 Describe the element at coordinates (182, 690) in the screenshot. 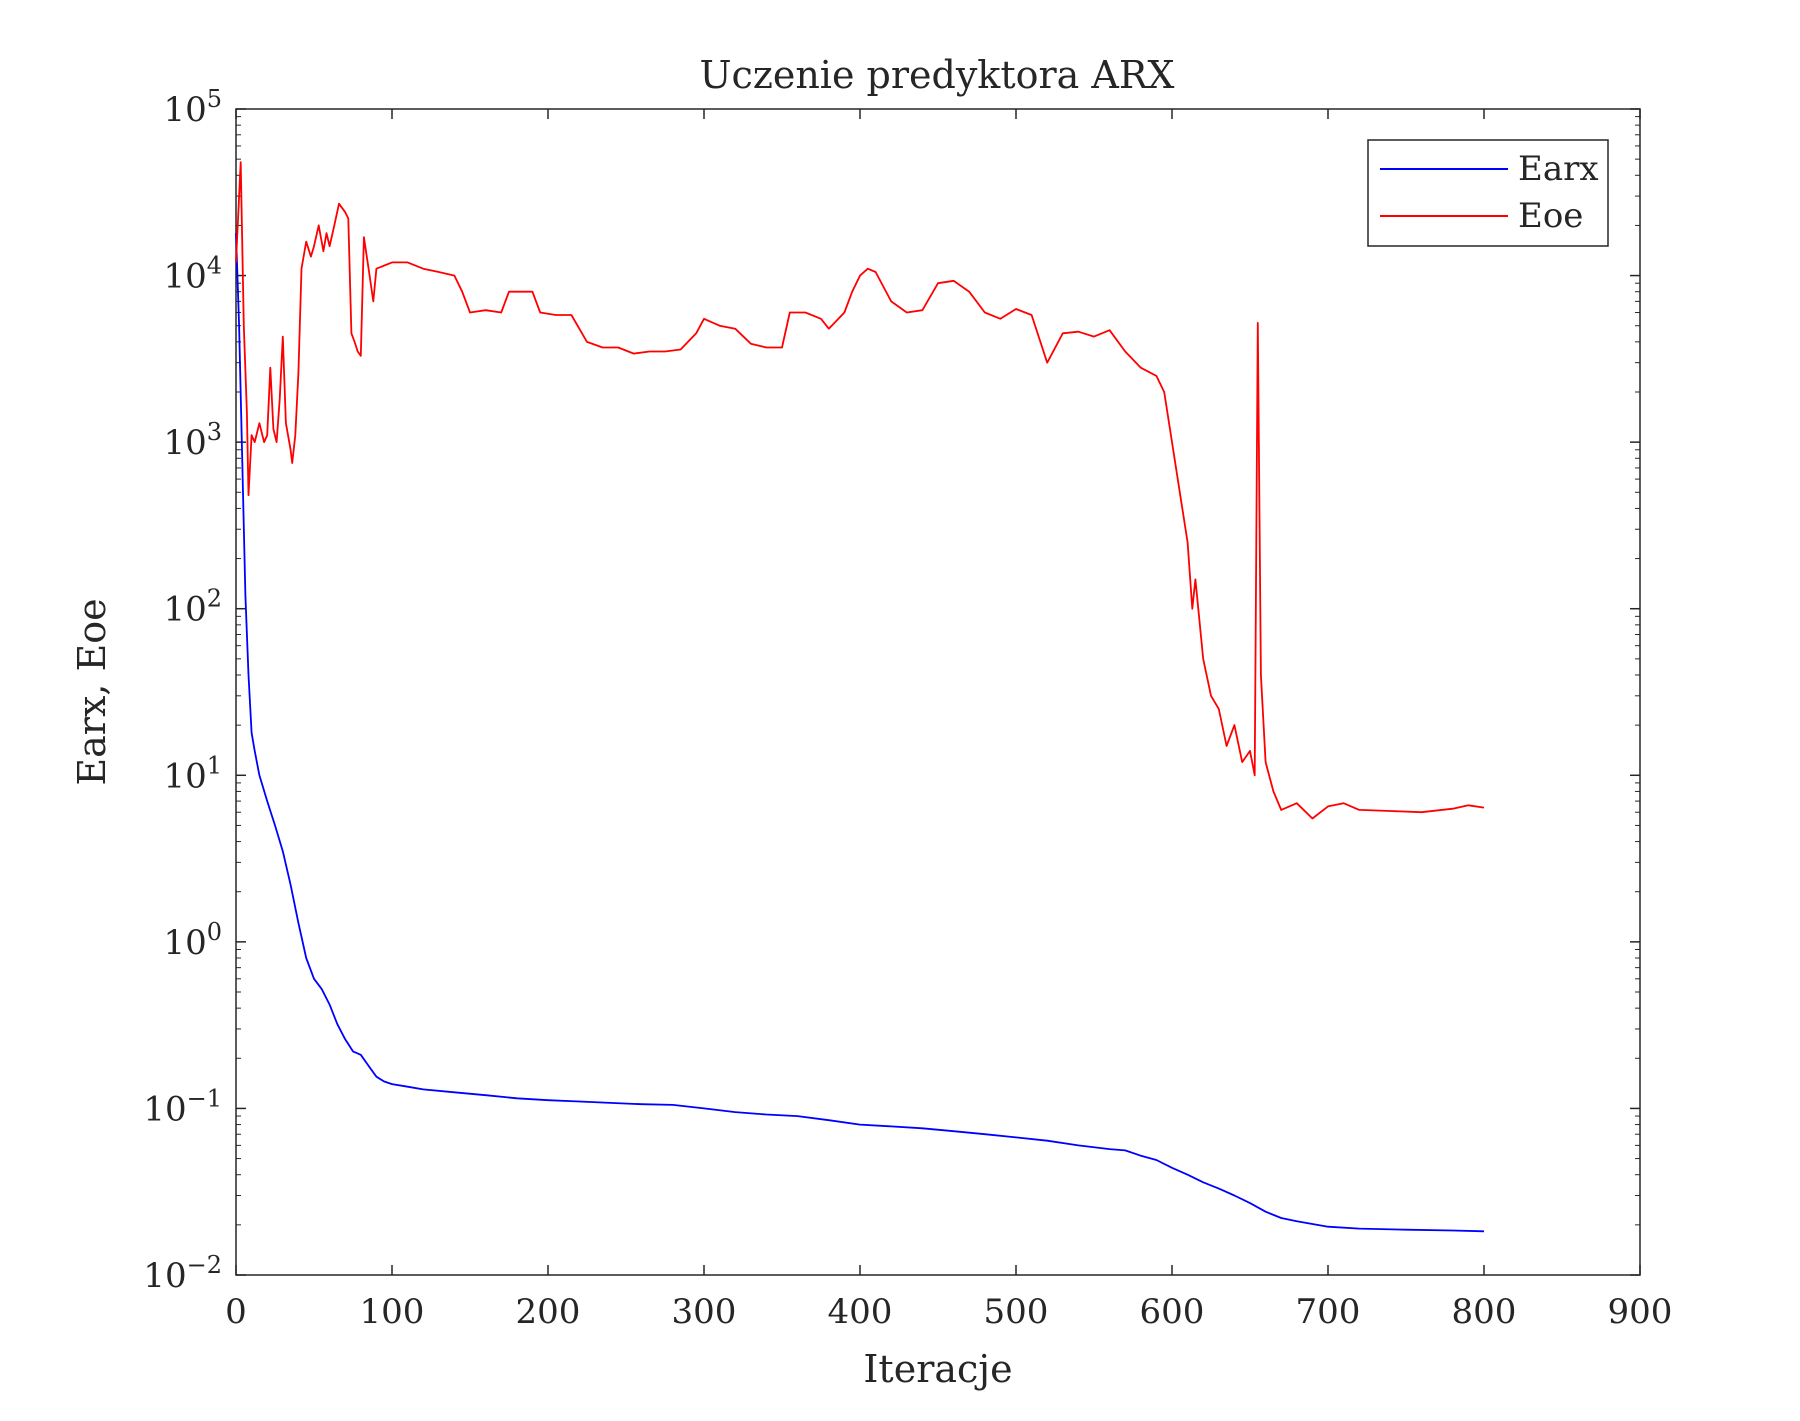

I see `y-axis-tick-labels: 10⁻² 10⁻¹ 10⁰ 10¹ 10² 10³ 10⁴ 10⁵` at that location.